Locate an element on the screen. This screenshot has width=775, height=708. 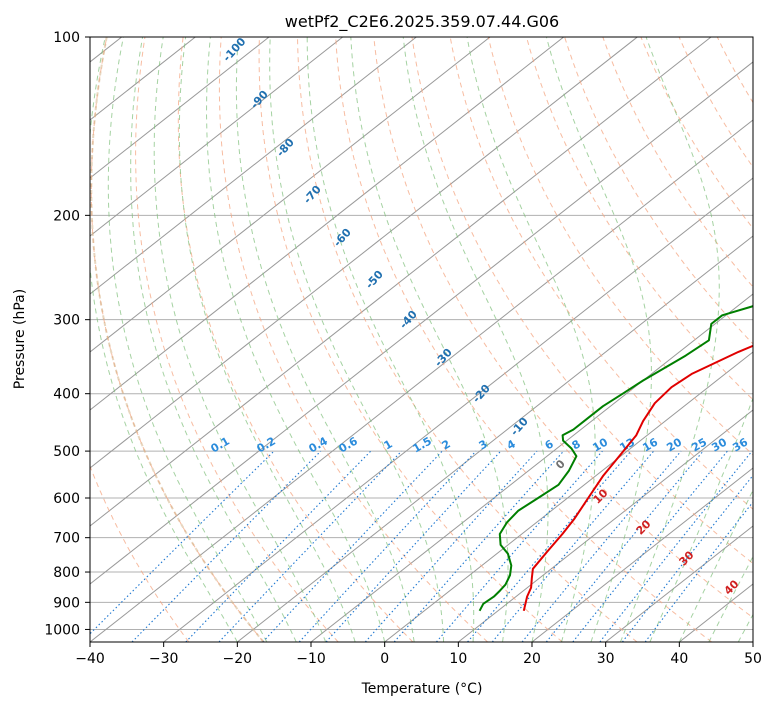
x-tick-label: −10 is located at coordinates (311, 659).